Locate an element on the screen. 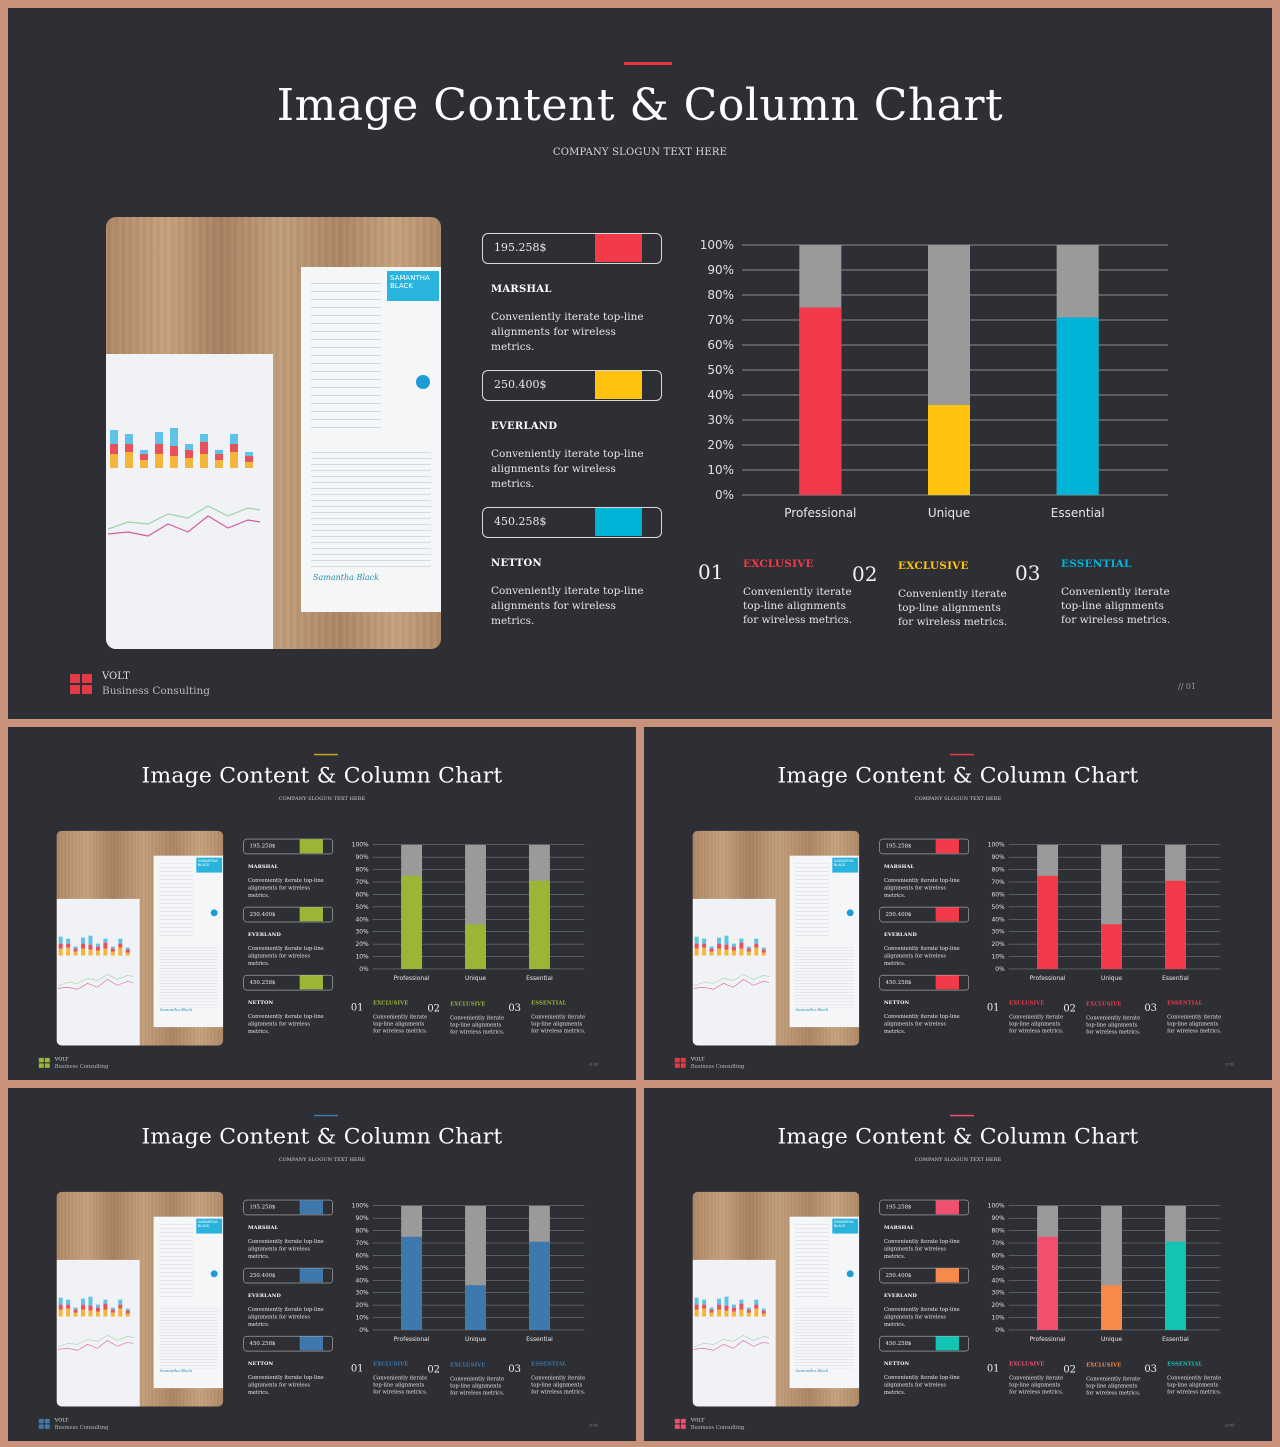  desk-photo: SAMANTHA BLACK Samantha Black is located at coordinates (140, 938).